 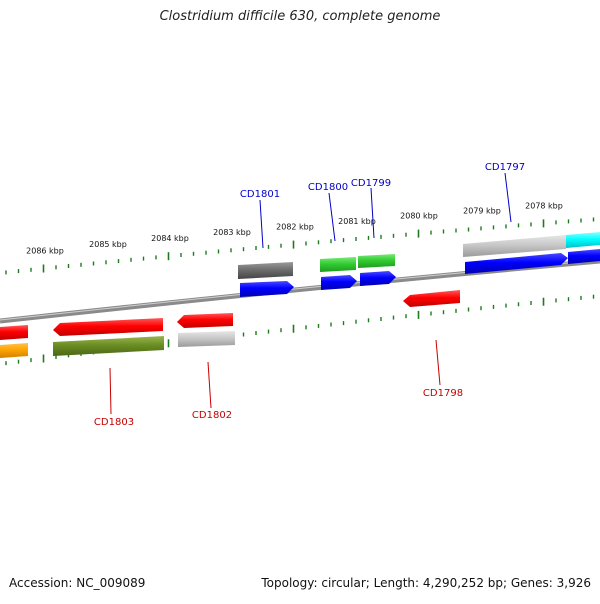 I want to click on gene-label-cd1801: CD1801, so click(x=260, y=194).